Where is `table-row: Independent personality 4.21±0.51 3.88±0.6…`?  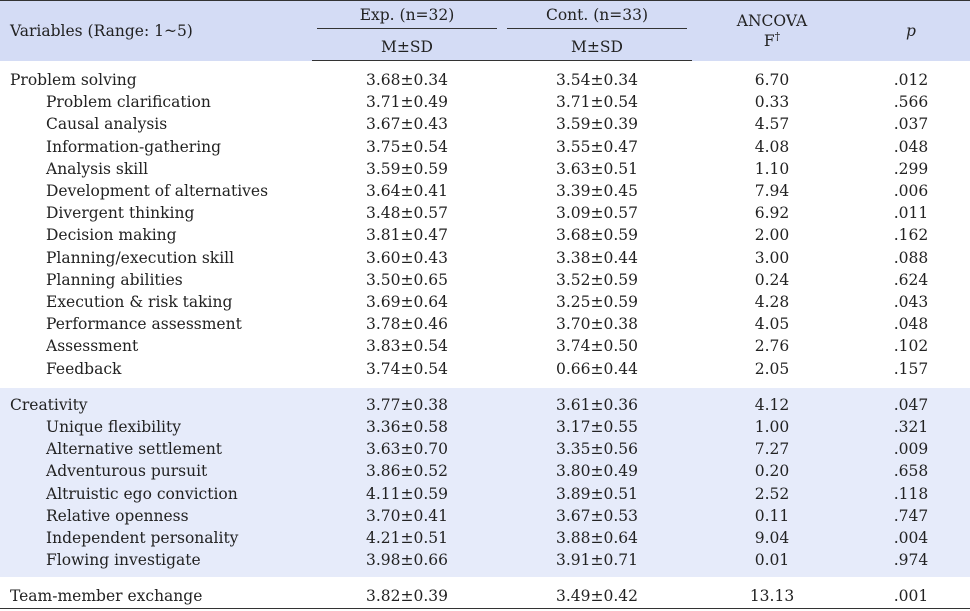 table-row: Independent personality 4.21±0.51 3.88±0.6… is located at coordinates (485, 538).